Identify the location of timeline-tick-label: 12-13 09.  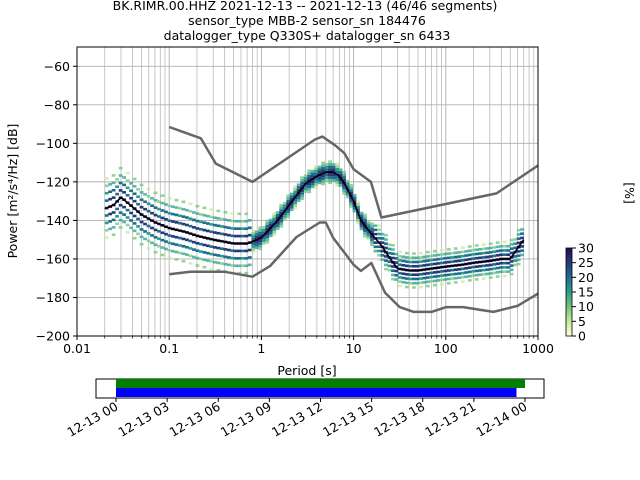
(246, 419).